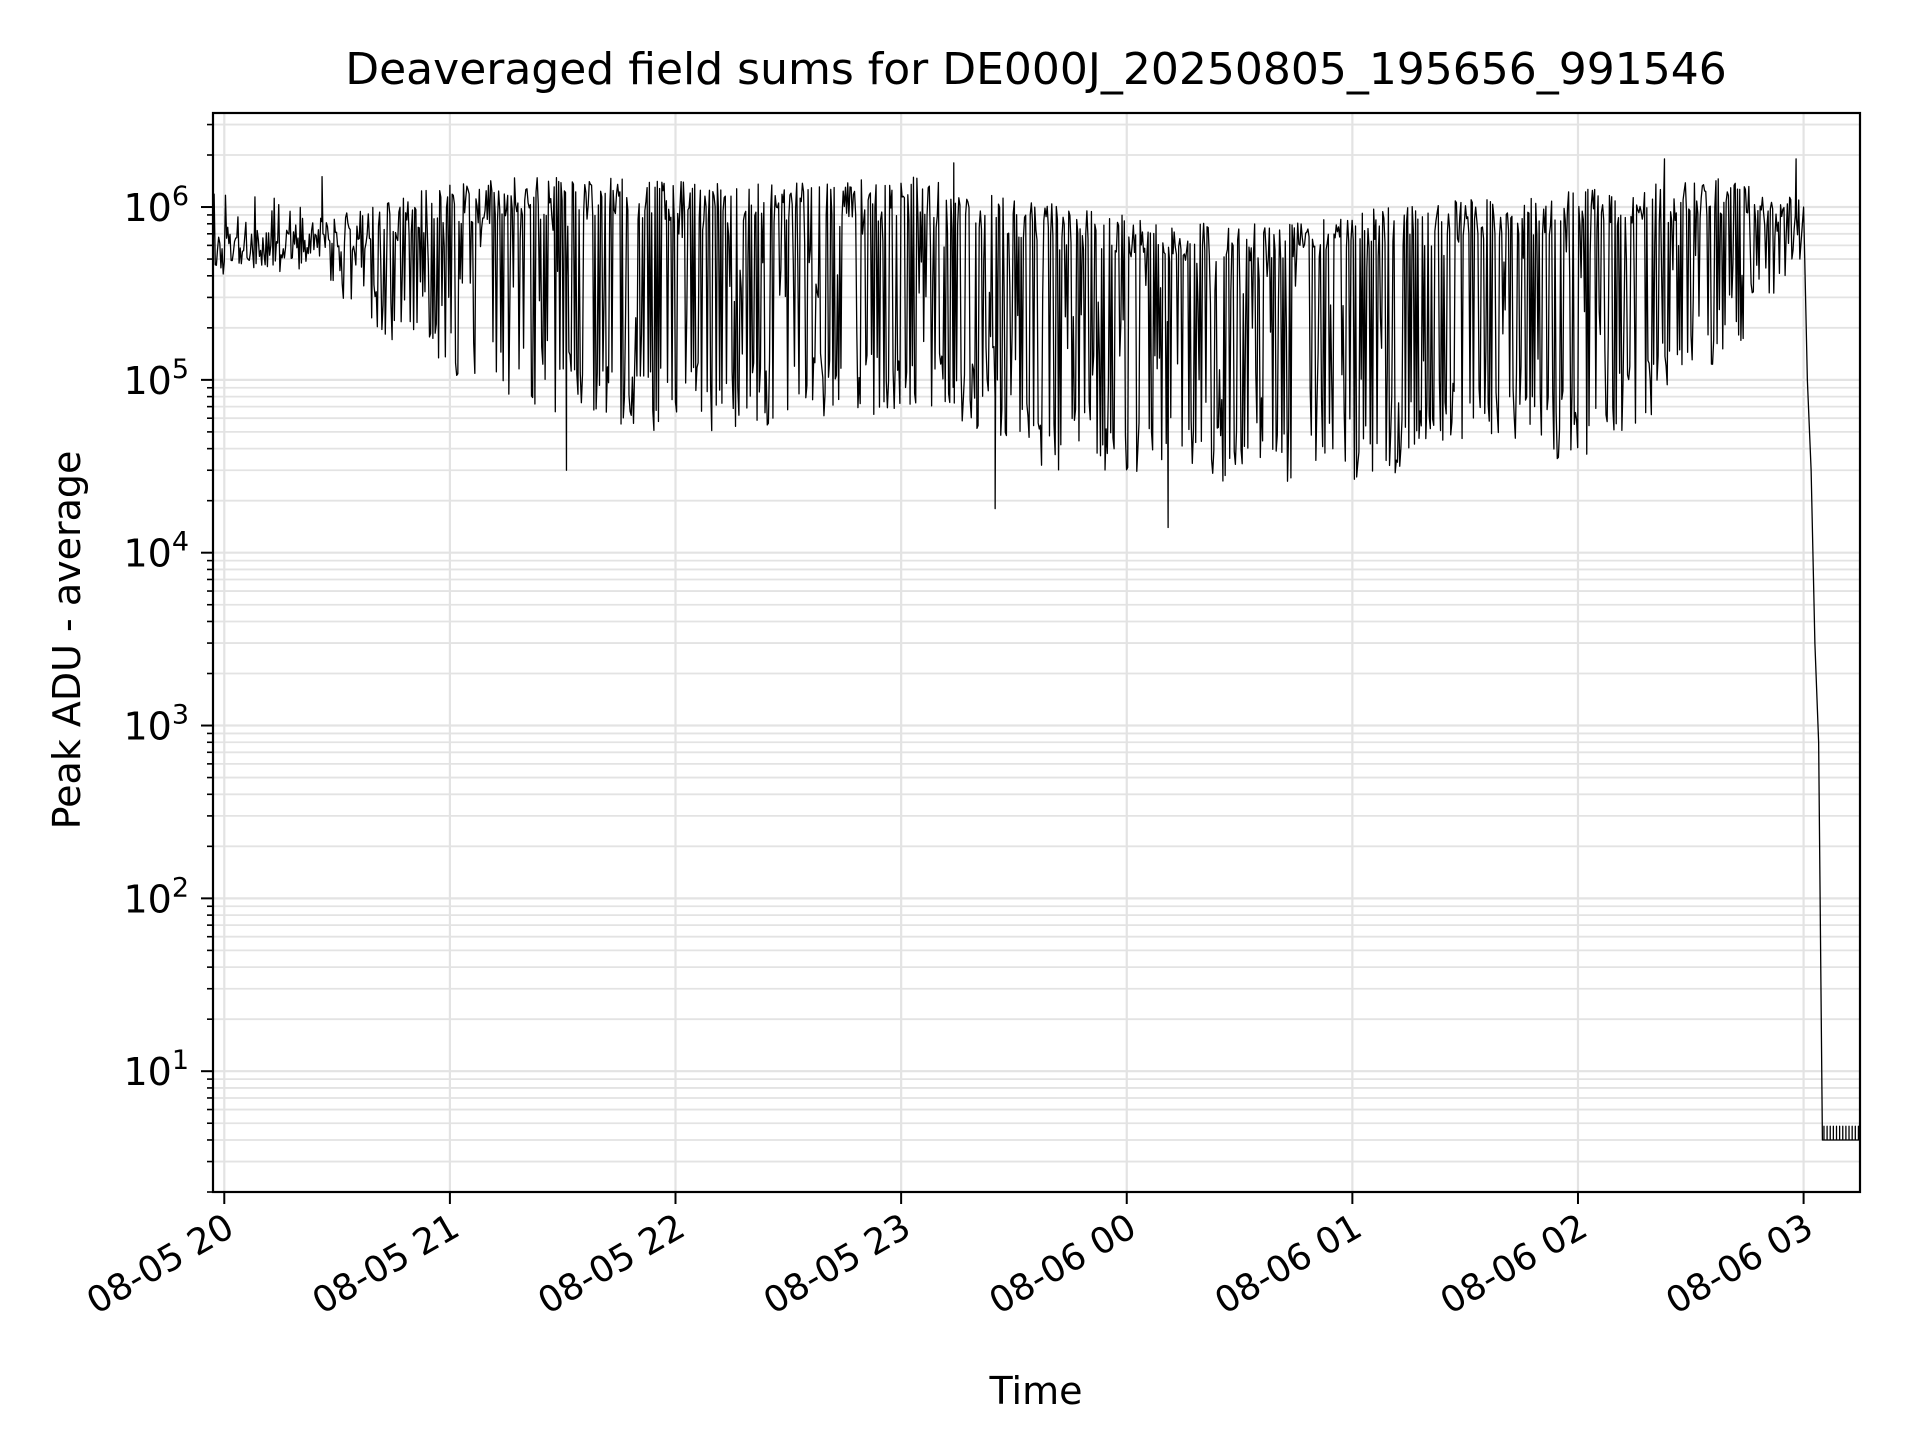 This screenshot has width=1920, height=1440. What do you see at coordinates (67, 640) in the screenshot?
I see `y-axis-label: Peak ADU - average` at bounding box center [67, 640].